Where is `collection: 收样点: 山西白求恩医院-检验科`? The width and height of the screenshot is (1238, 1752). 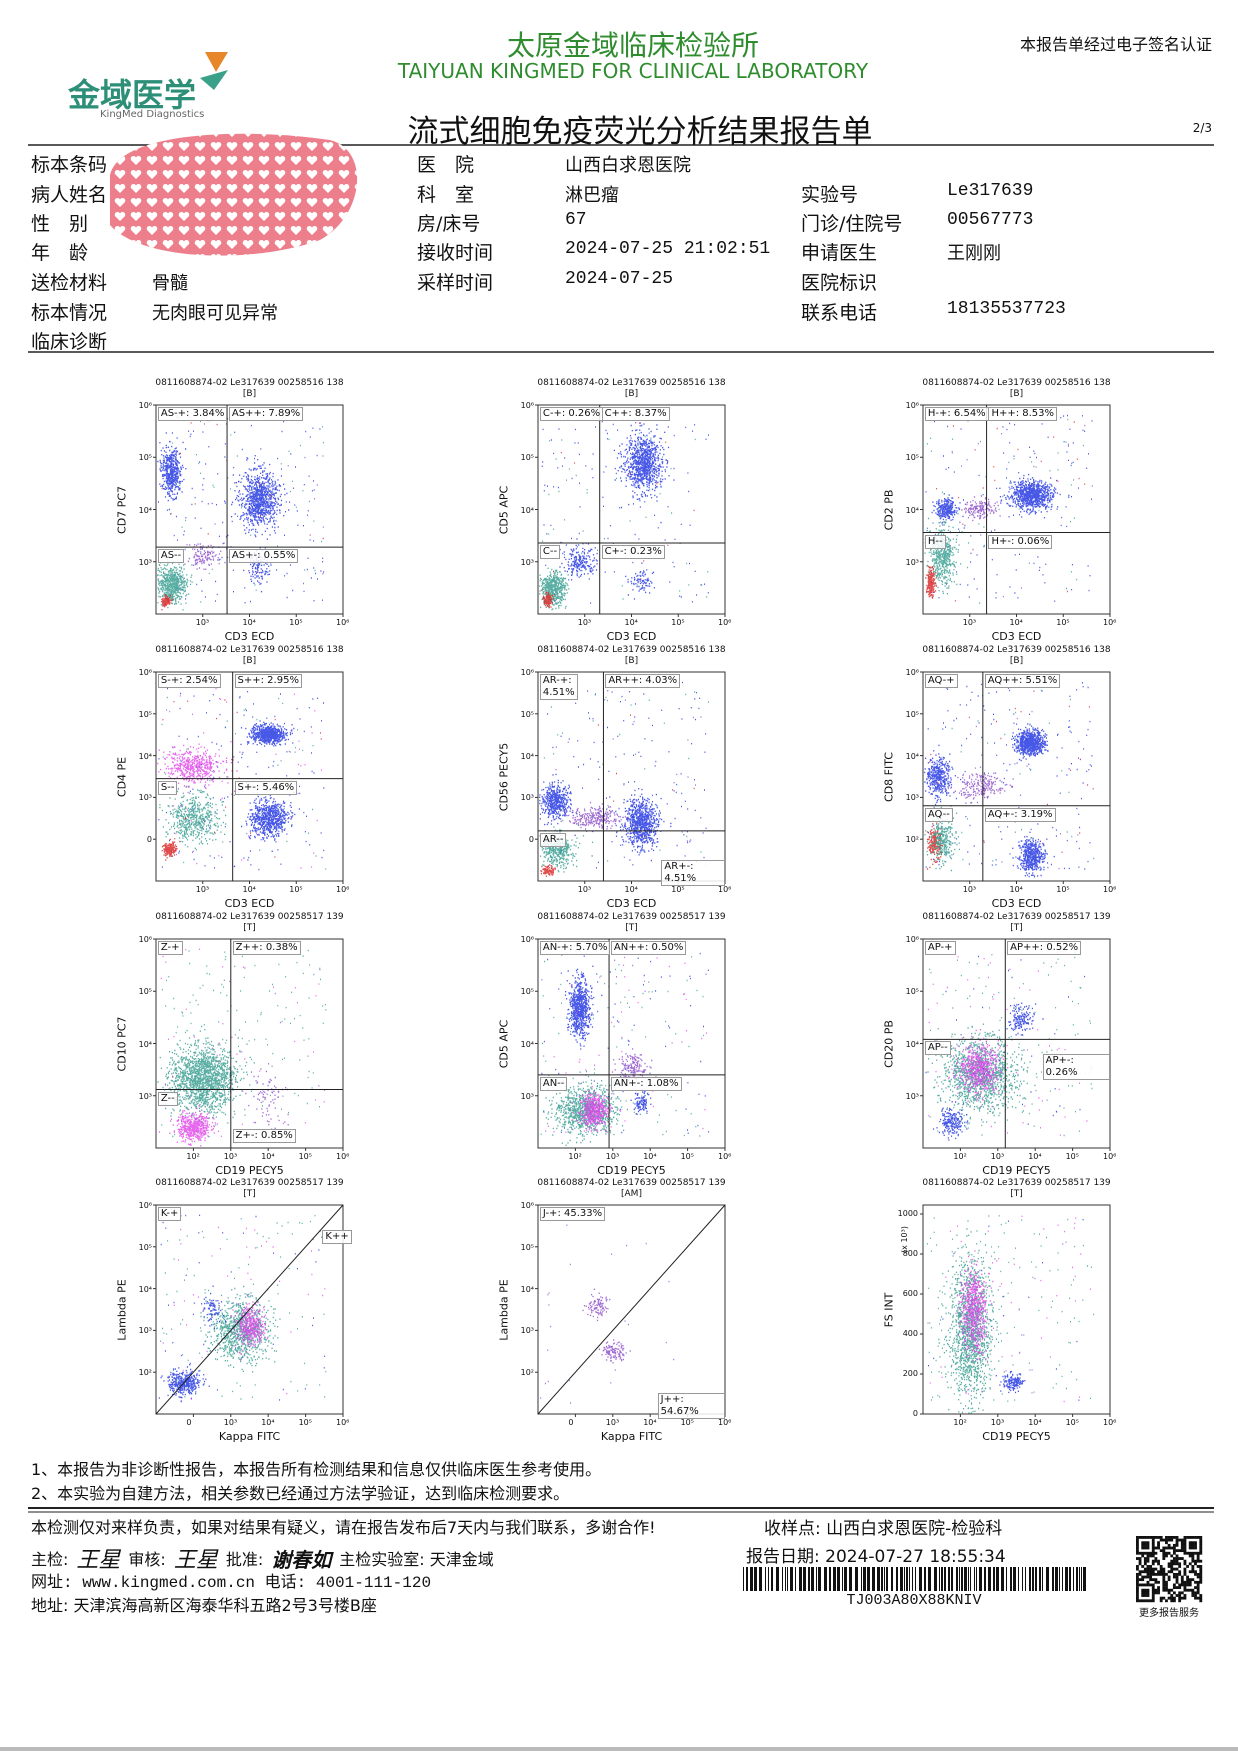
collection: 收样点: 山西白求恩医院-检验科 is located at coordinates (883, 1529).